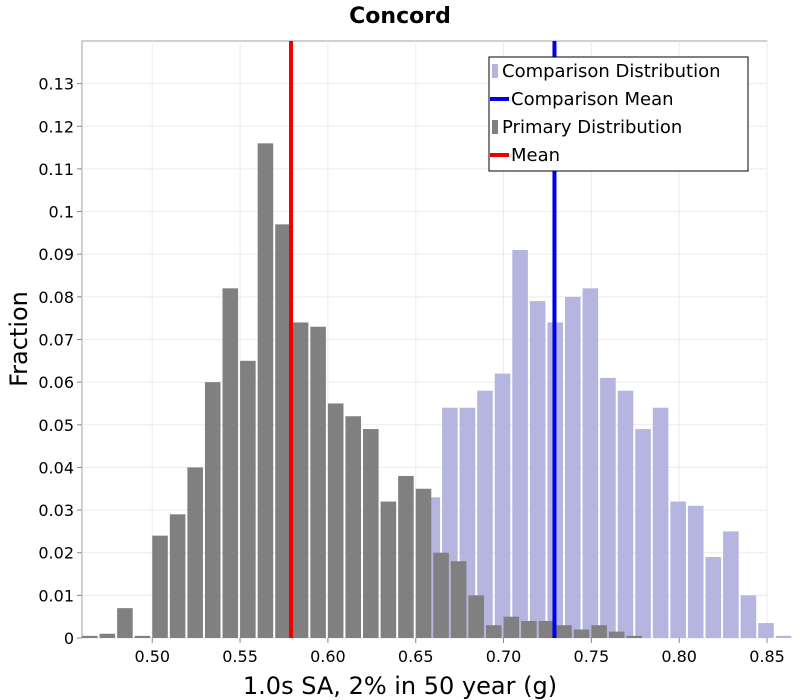 The height and width of the screenshot is (700, 800). I want to click on y-tick-label: 0.03, so click(56, 510).